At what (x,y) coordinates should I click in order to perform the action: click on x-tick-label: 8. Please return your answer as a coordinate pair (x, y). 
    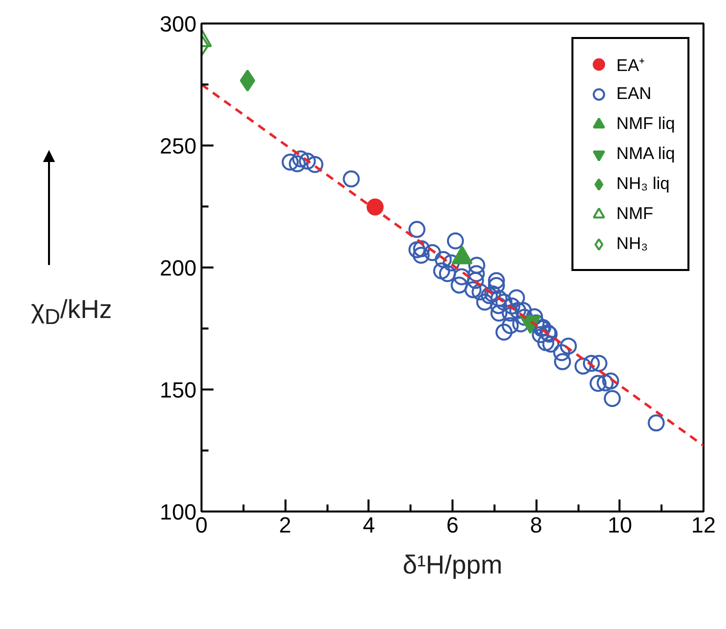
    Looking at the image, I should click on (536, 525).